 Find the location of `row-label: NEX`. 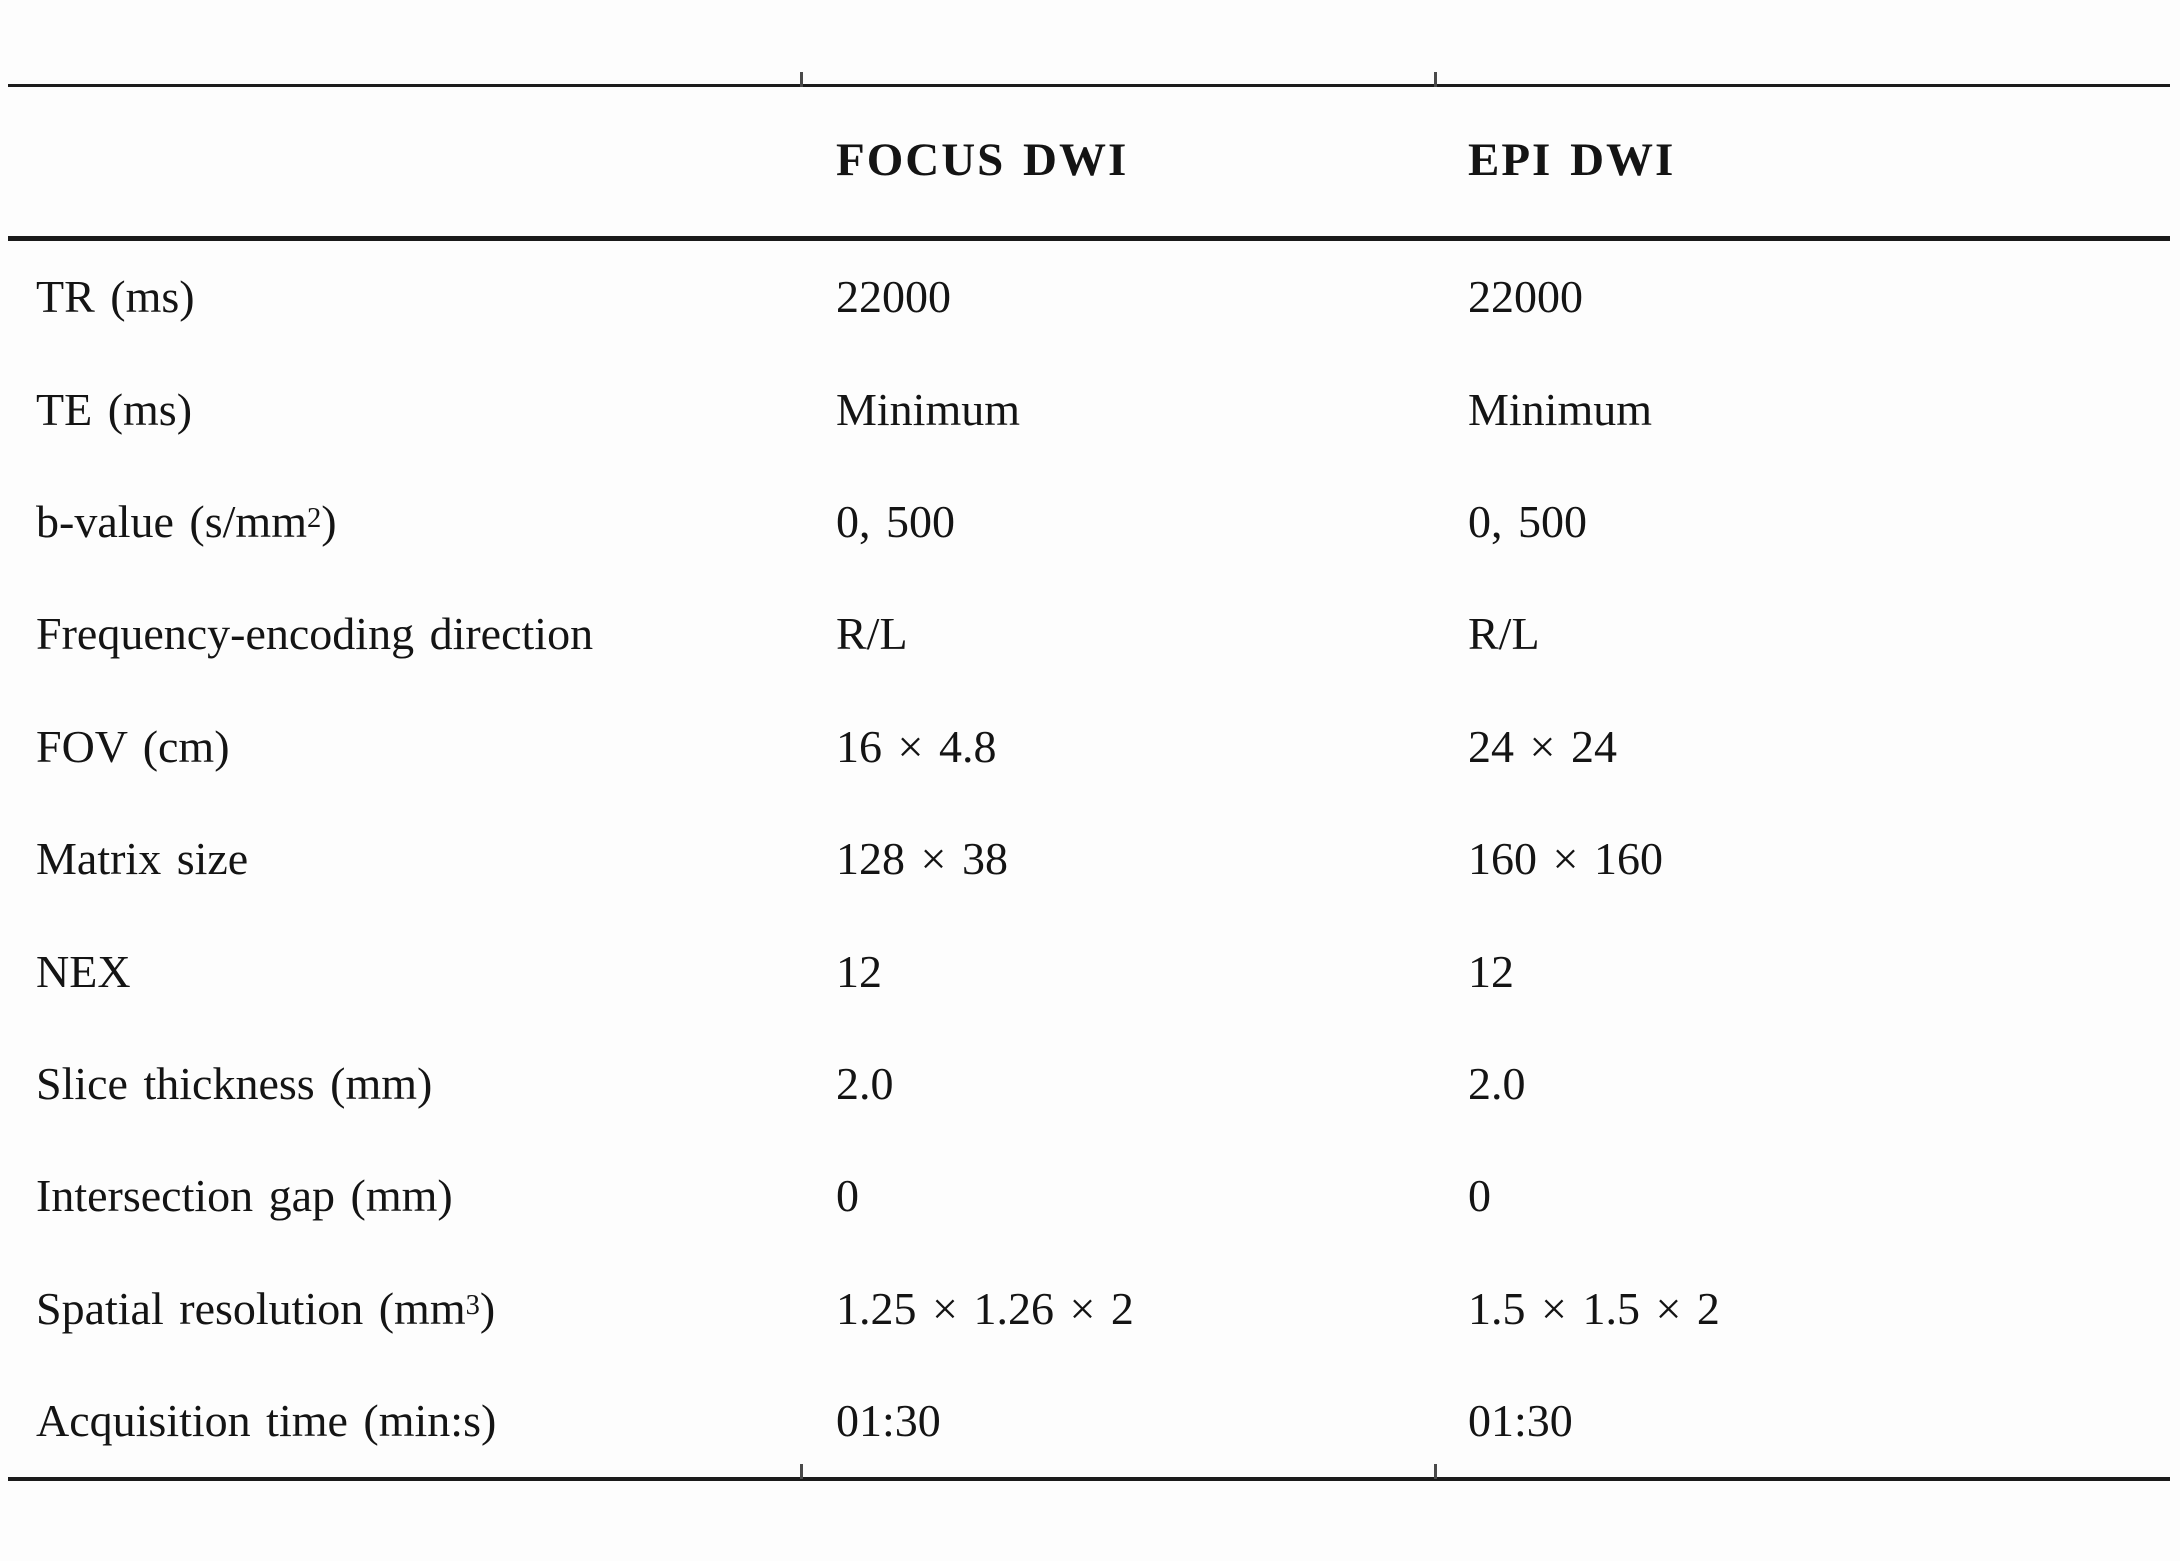

row-label: NEX is located at coordinates (400, 971).